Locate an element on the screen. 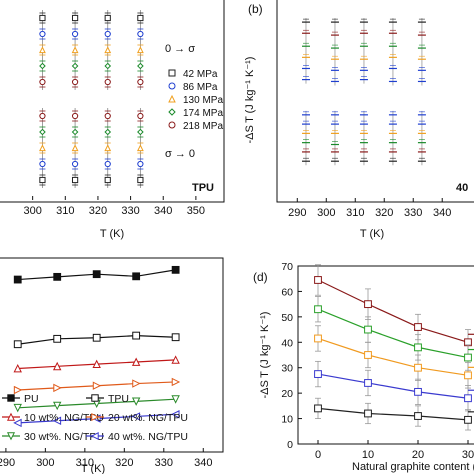 This screenshot has height=474, width=474. y-tick-label: 70 is located at coordinates (287, 267).